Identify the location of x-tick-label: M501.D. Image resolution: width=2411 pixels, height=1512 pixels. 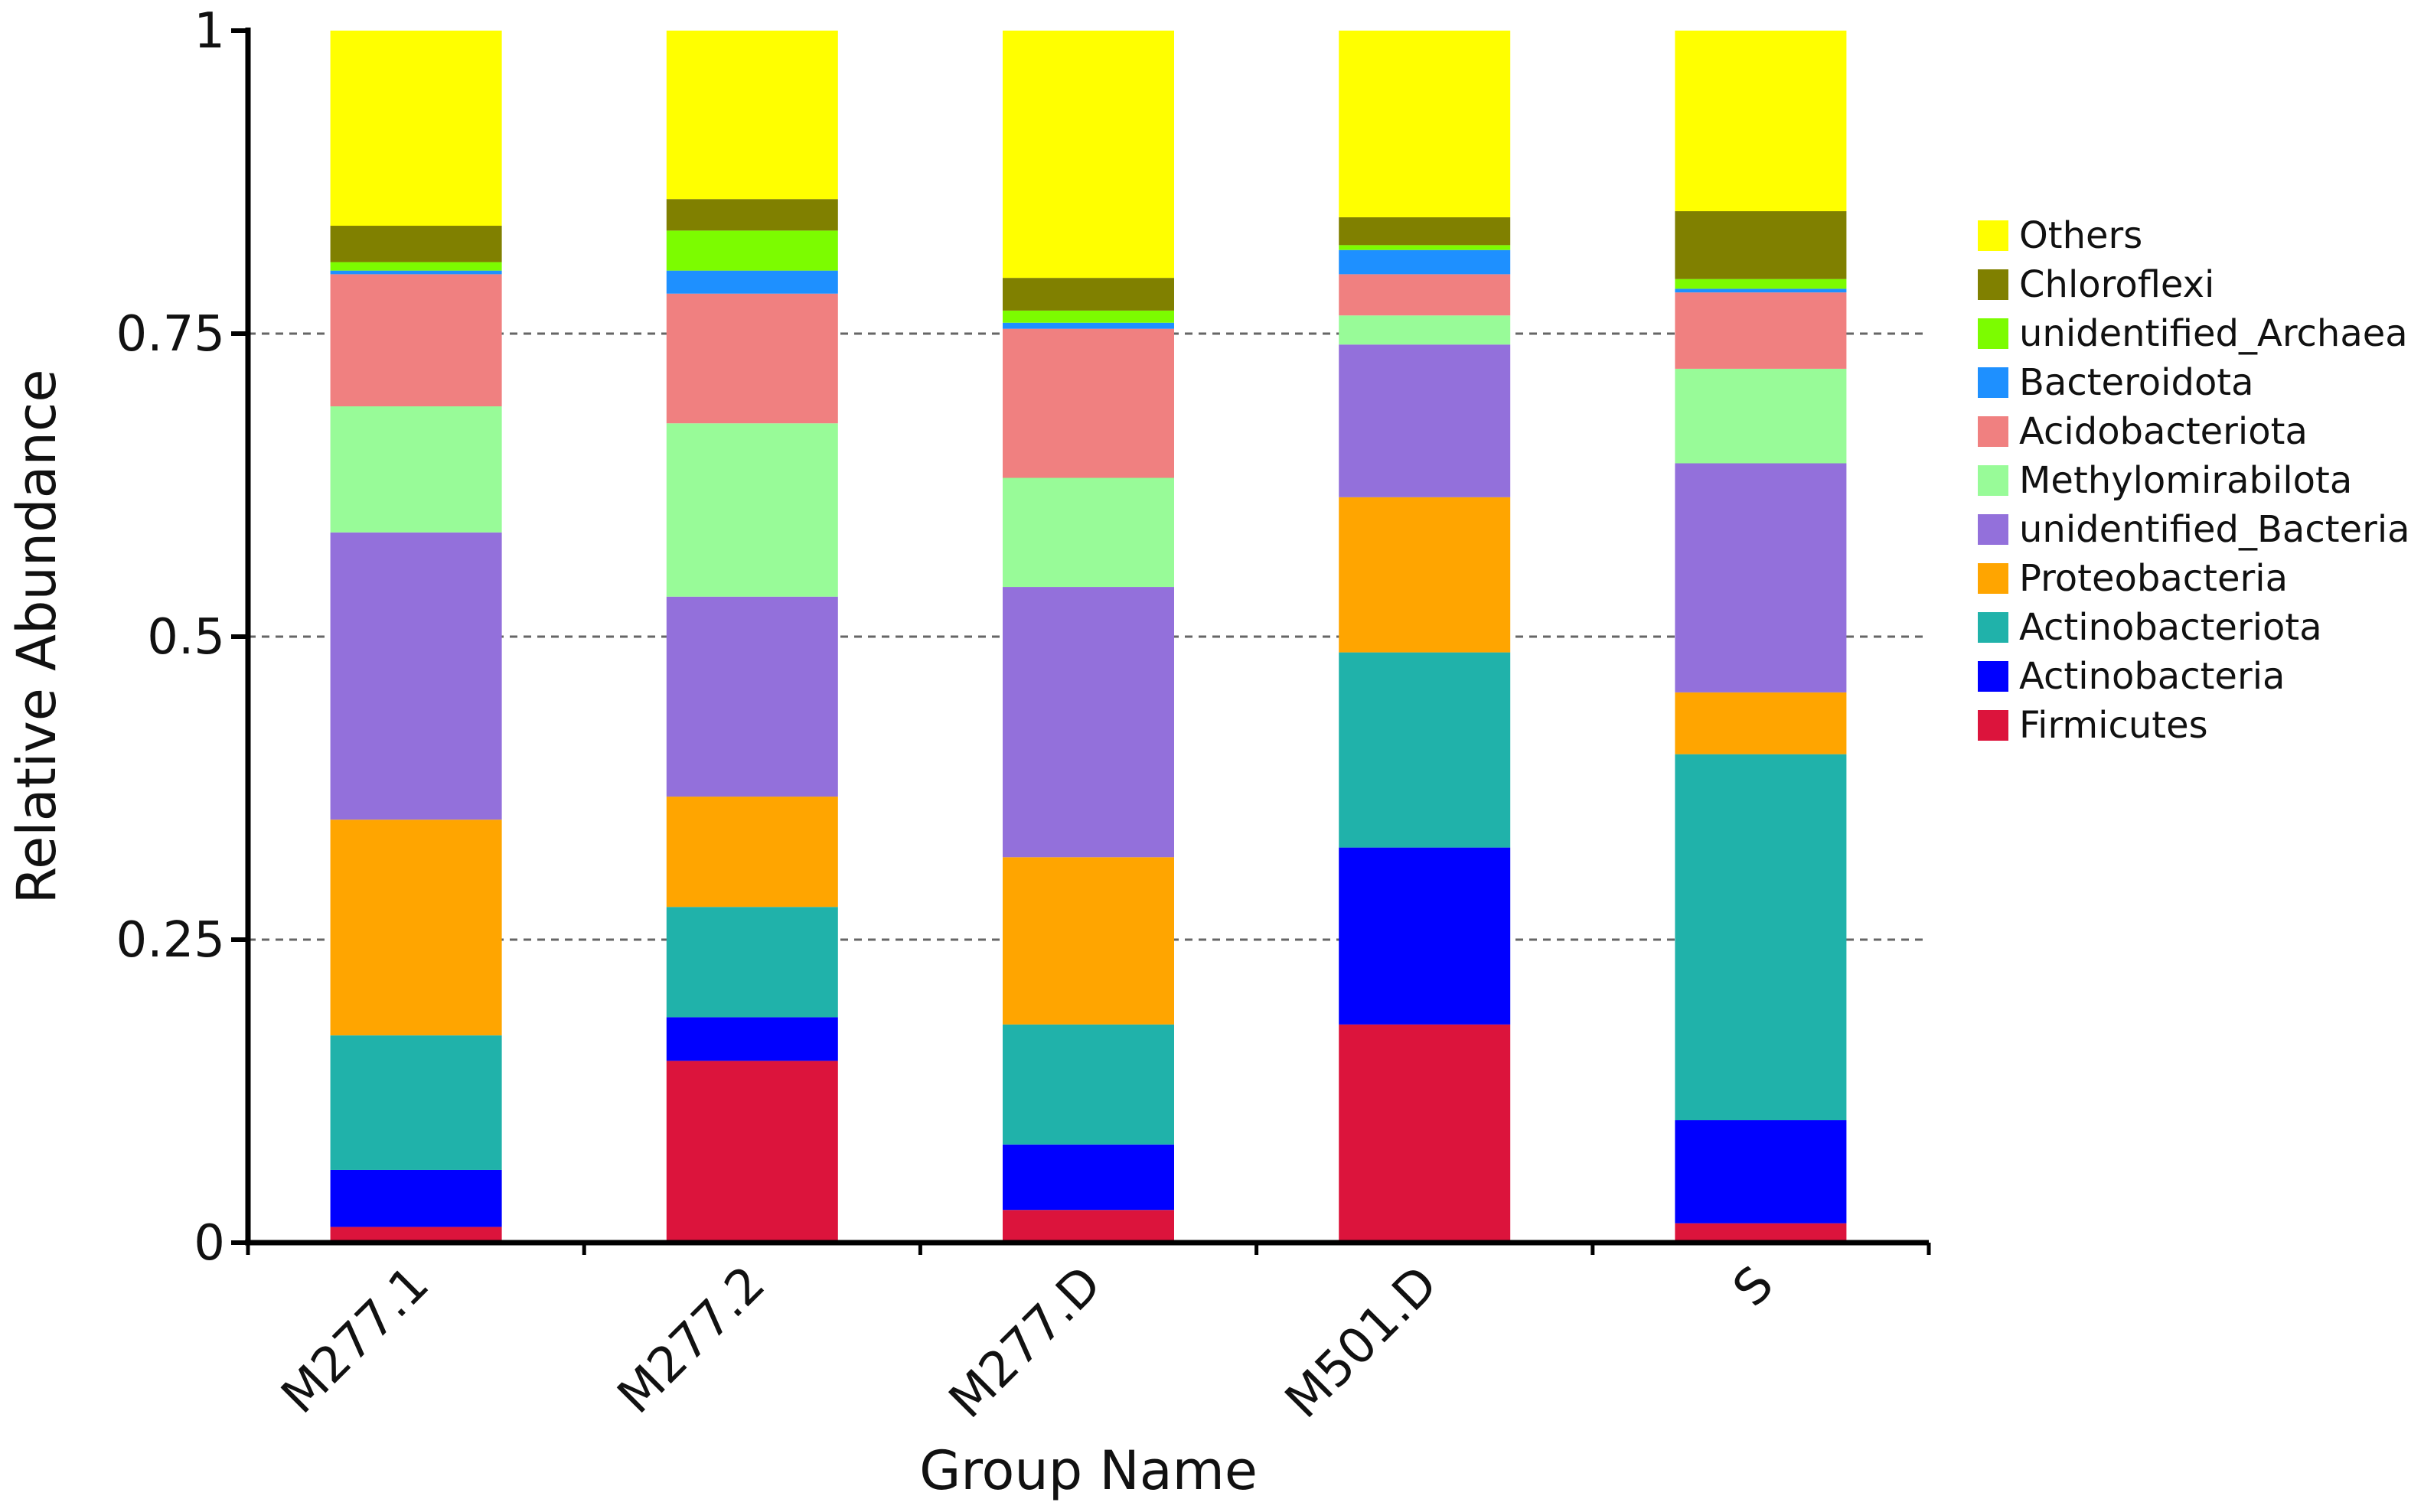
(1362, 1343).